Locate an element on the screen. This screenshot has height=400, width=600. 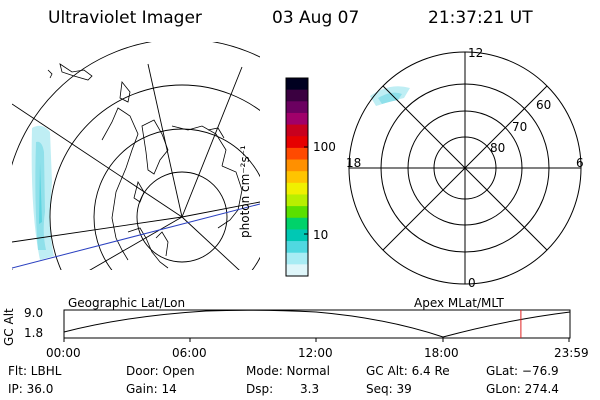
mlt-label-18: 18 is located at coordinates (354, 163).